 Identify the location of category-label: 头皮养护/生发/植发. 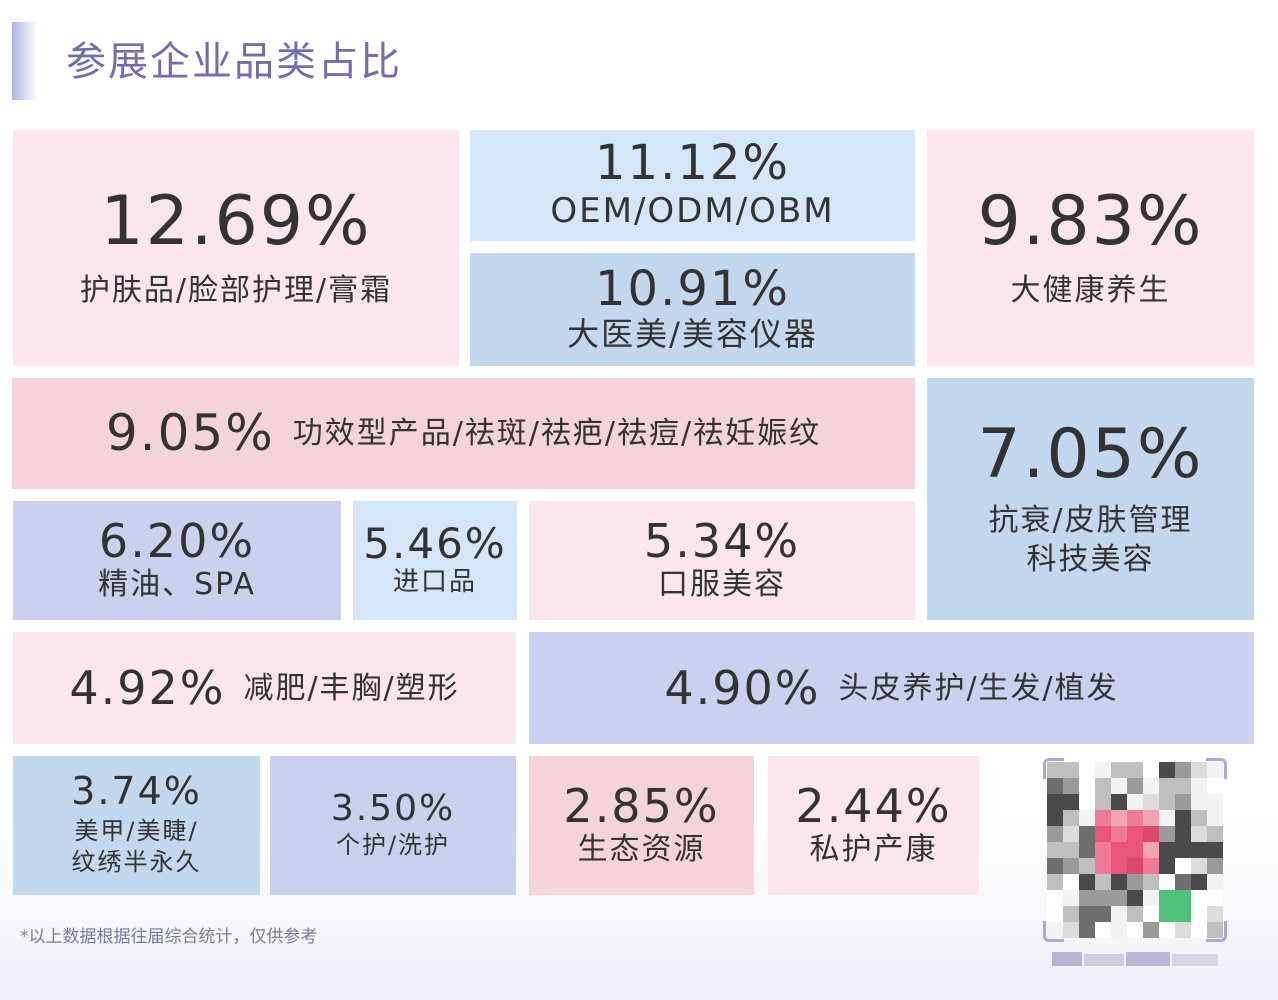
(978, 688).